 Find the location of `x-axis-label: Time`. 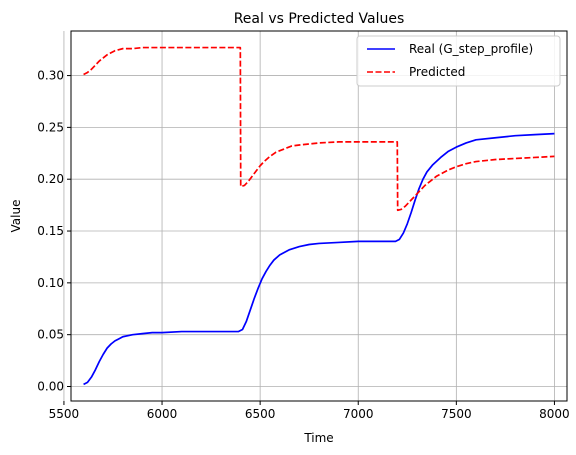

x-axis-label: Time is located at coordinates (318, 438).